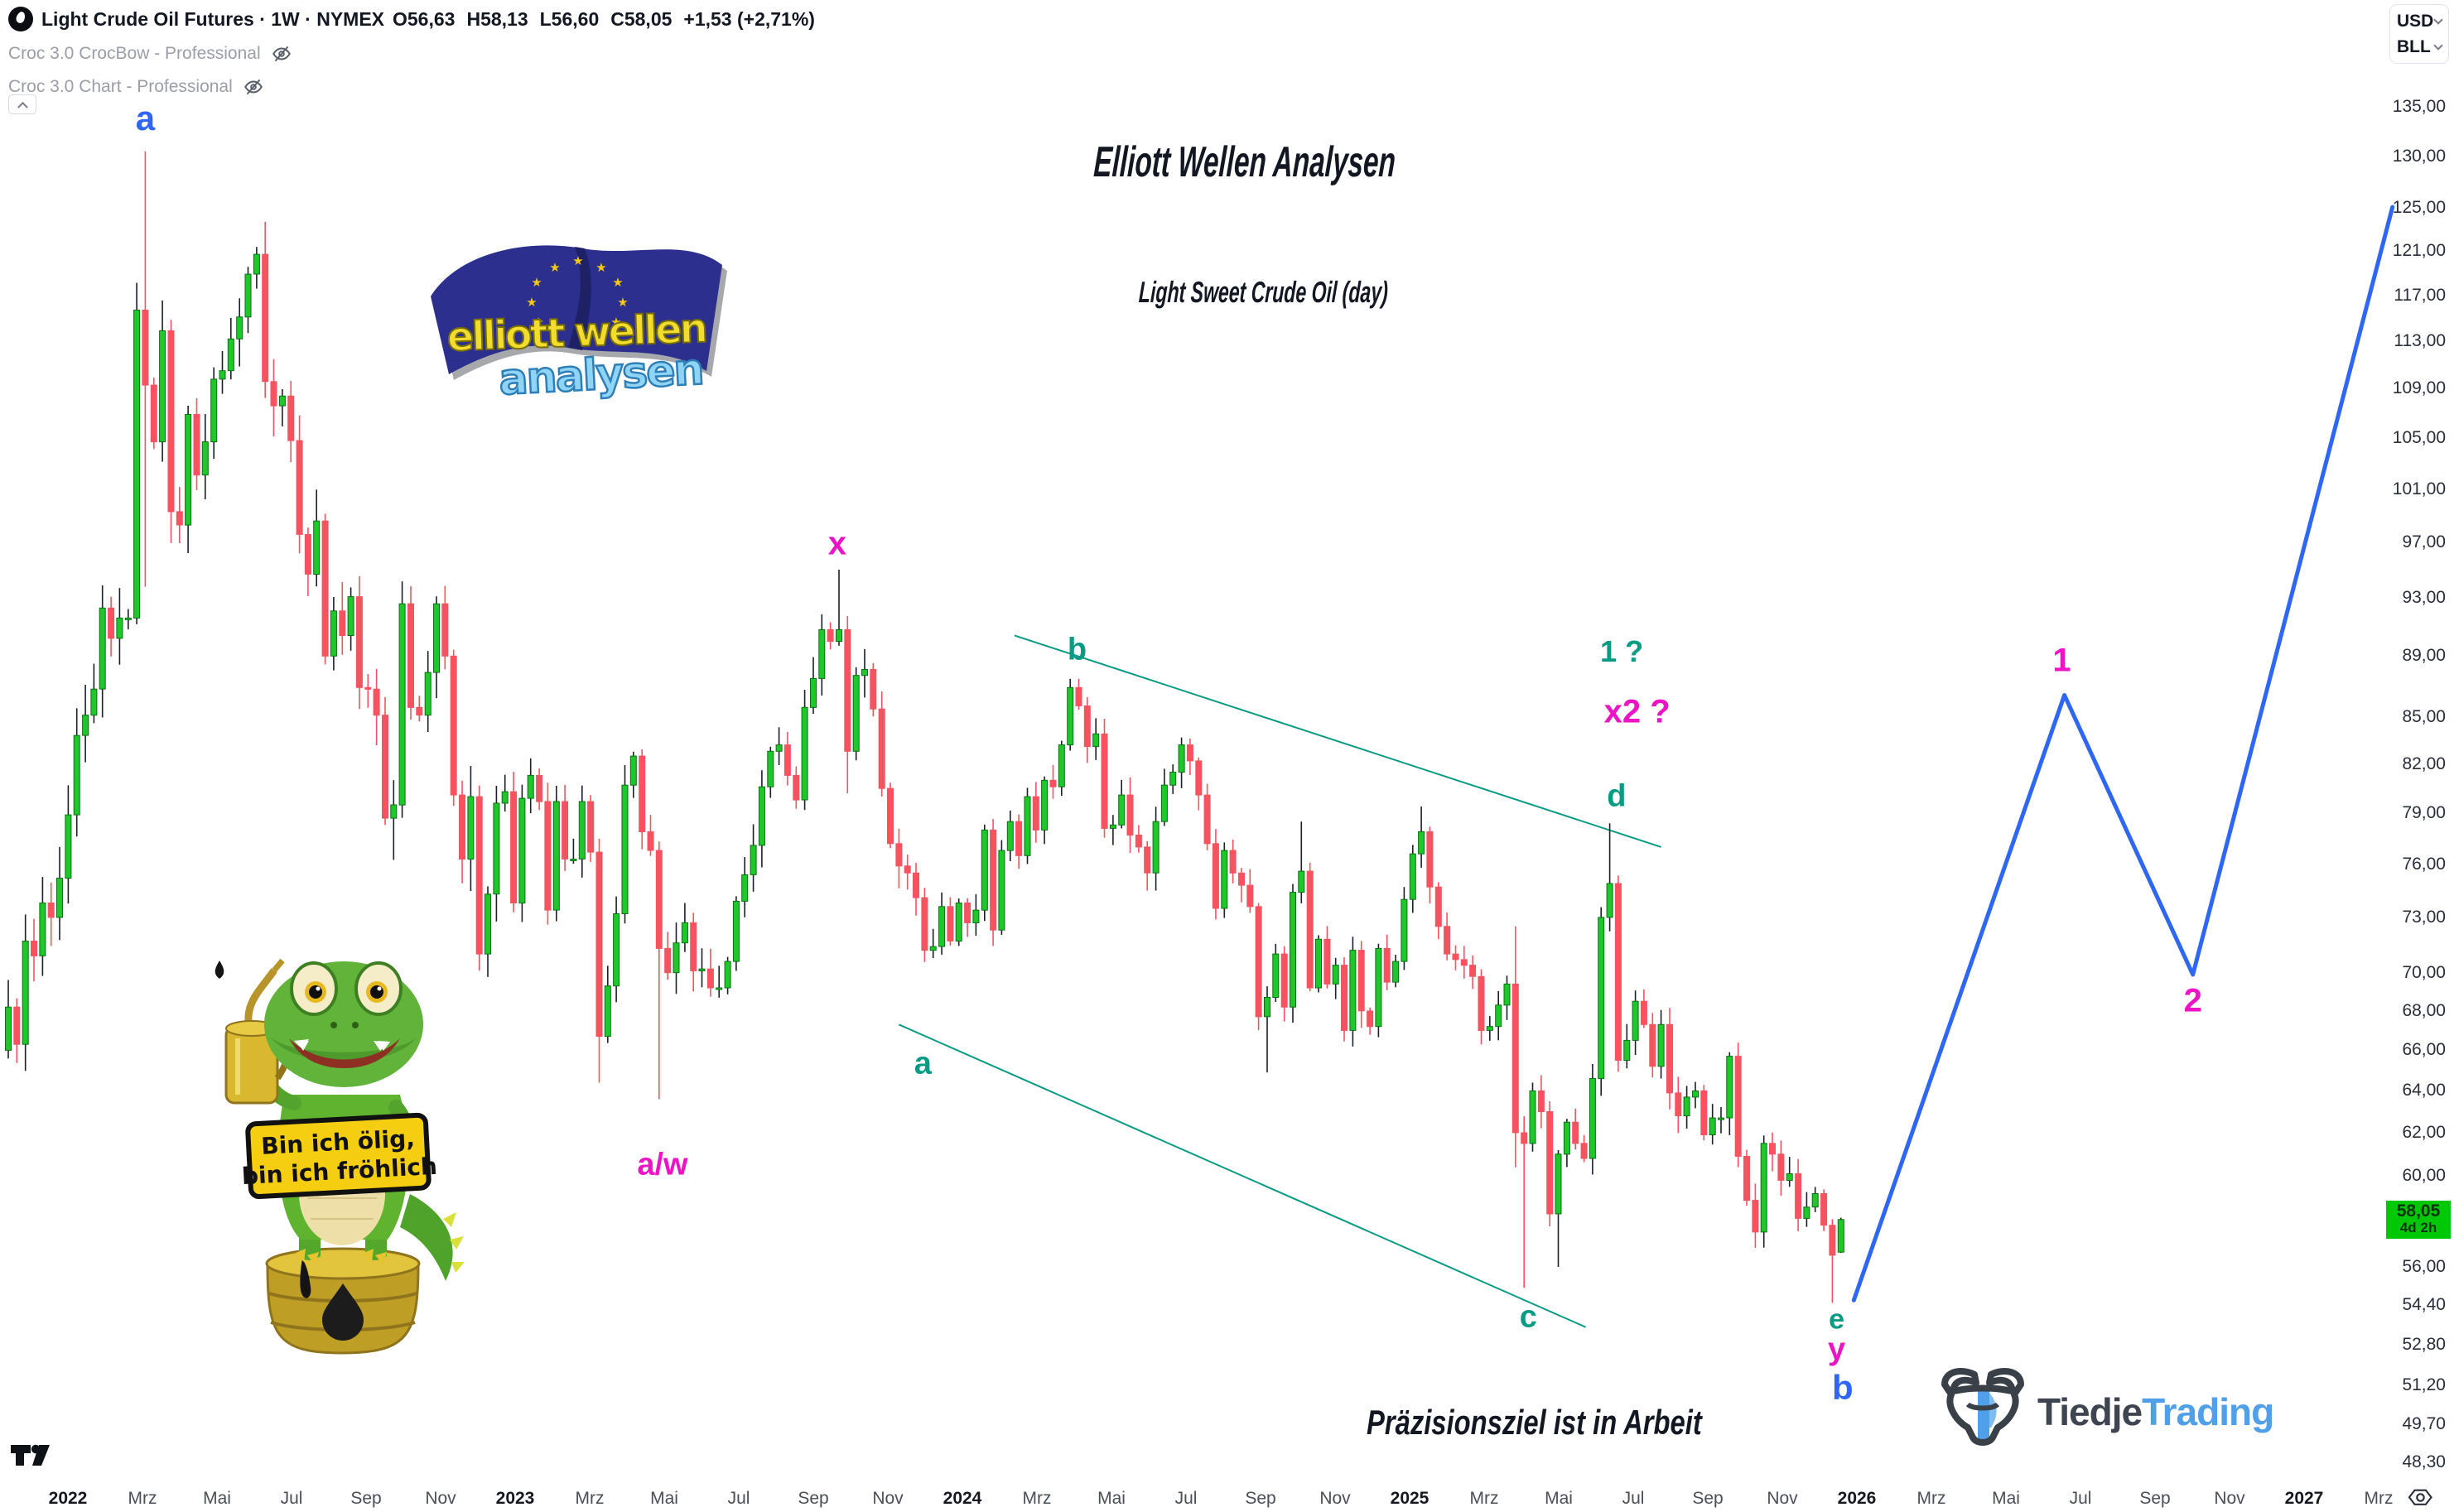 Image resolution: width=2454 pixels, height=1512 pixels. Describe the element at coordinates (1528, 1317) in the screenshot. I see `wave-label-c: c` at that location.